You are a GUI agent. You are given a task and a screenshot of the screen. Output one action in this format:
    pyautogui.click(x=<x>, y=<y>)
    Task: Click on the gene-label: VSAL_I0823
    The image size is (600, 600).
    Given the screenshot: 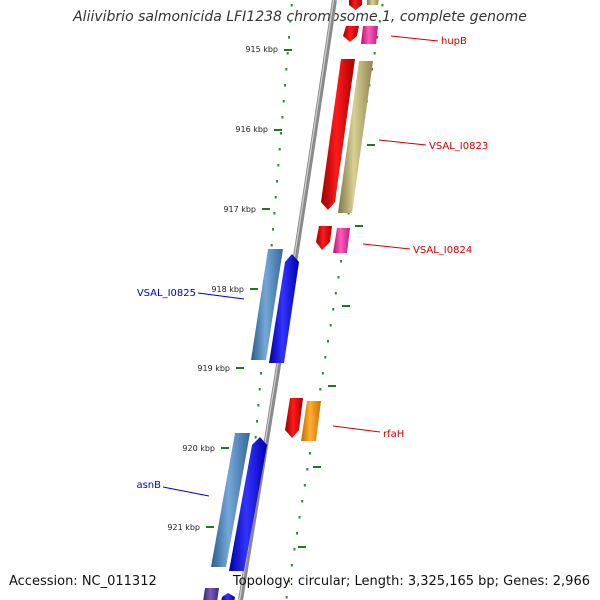 What is the action you would take?
    pyautogui.click(x=458, y=146)
    